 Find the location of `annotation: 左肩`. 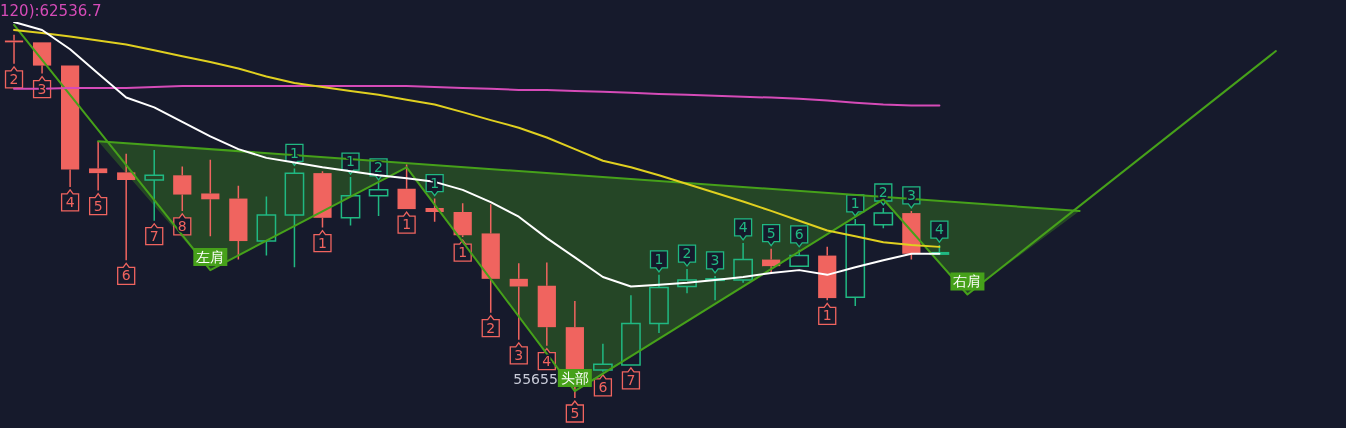

annotation: 左肩 is located at coordinates (210, 256).